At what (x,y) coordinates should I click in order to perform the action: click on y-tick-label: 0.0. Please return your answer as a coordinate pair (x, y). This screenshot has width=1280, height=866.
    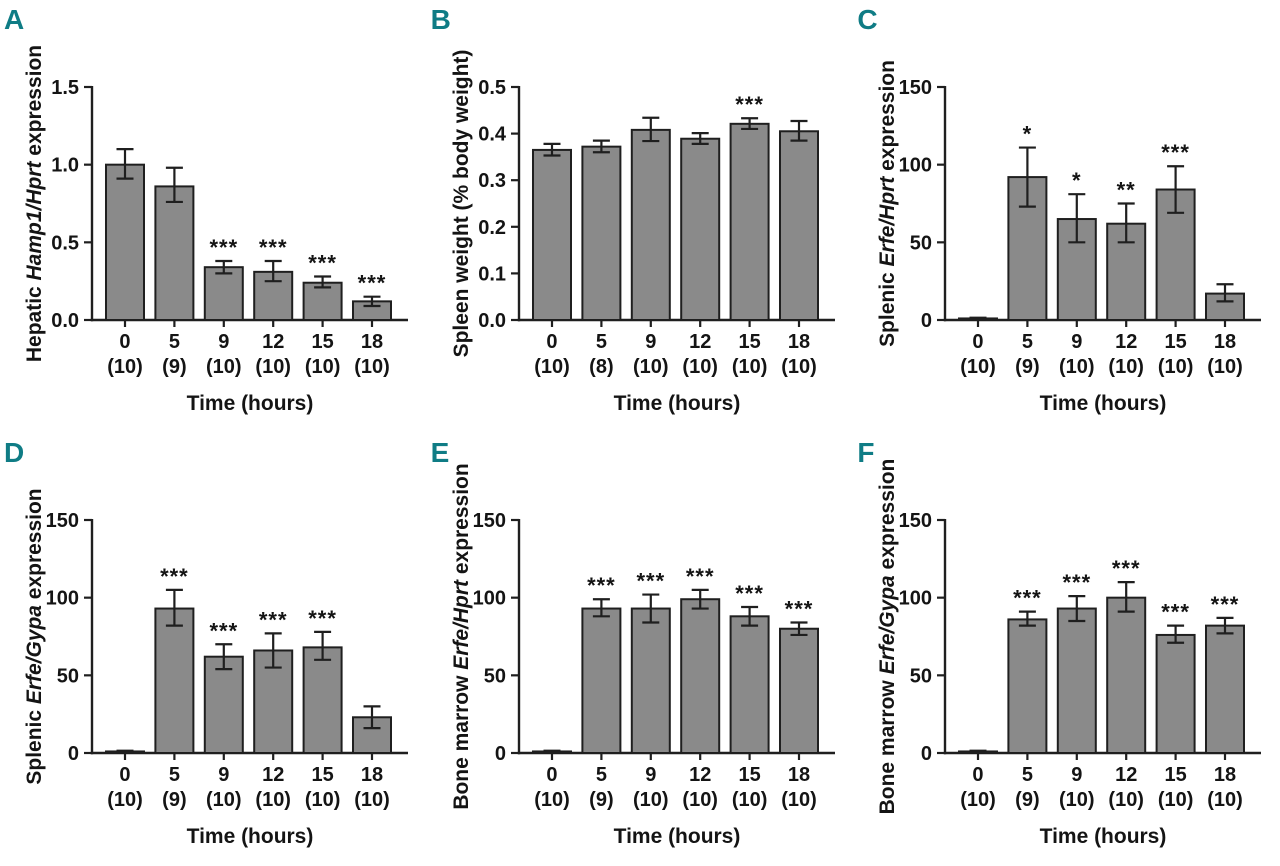
    Looking at the image, I should click on (65, 321).